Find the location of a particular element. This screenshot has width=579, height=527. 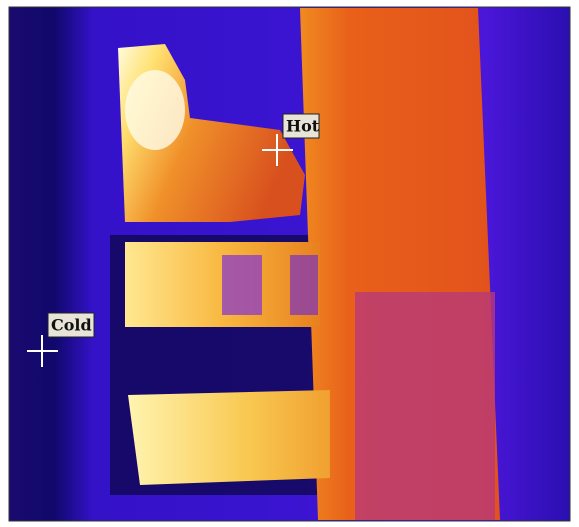

hot-label: Hot is located at coordinates (303, 126).